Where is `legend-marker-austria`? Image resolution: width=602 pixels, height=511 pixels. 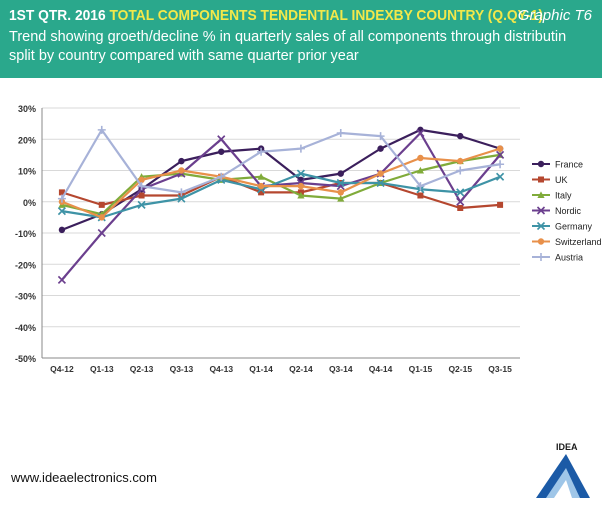 legend-marker-austria is located at coordinates (541, 257).